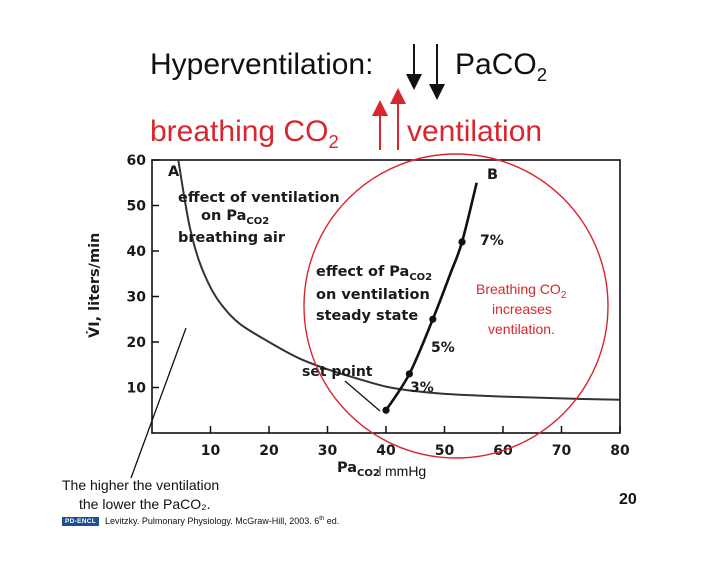  I want to click on x-tick-label: 80, so click(620, 451).